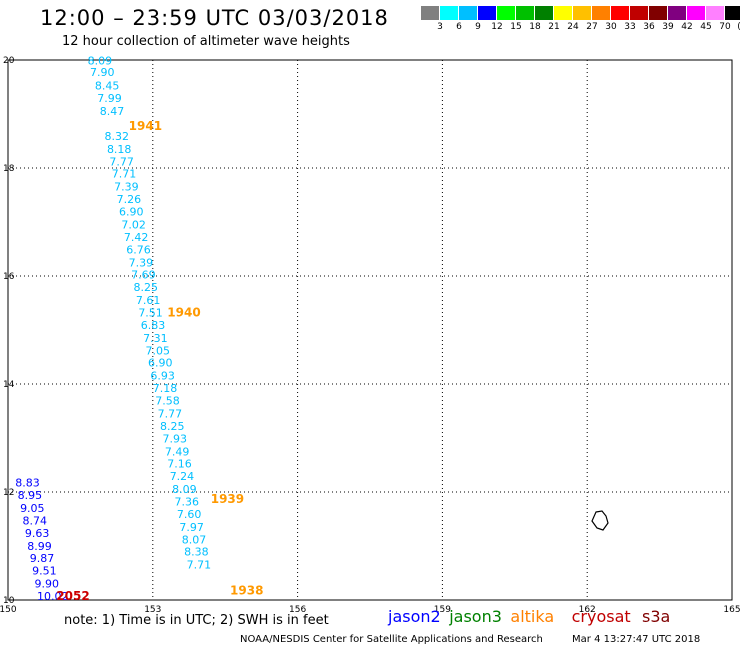 This screenshot has width=740, height=650. I want to click on color-scale-label: 30, so click(611, 27).